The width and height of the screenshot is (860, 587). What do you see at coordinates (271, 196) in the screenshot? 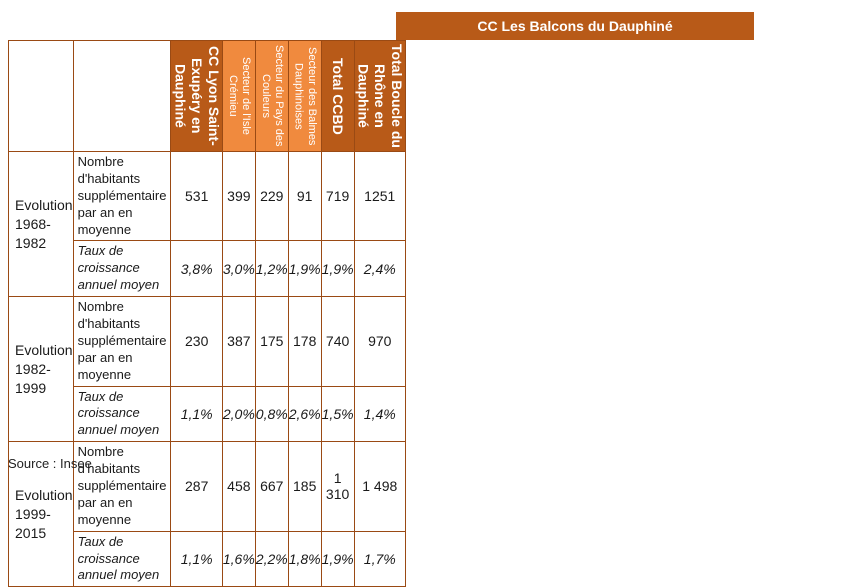
I see `value-cell: 229` at bounding box center [271, 196].